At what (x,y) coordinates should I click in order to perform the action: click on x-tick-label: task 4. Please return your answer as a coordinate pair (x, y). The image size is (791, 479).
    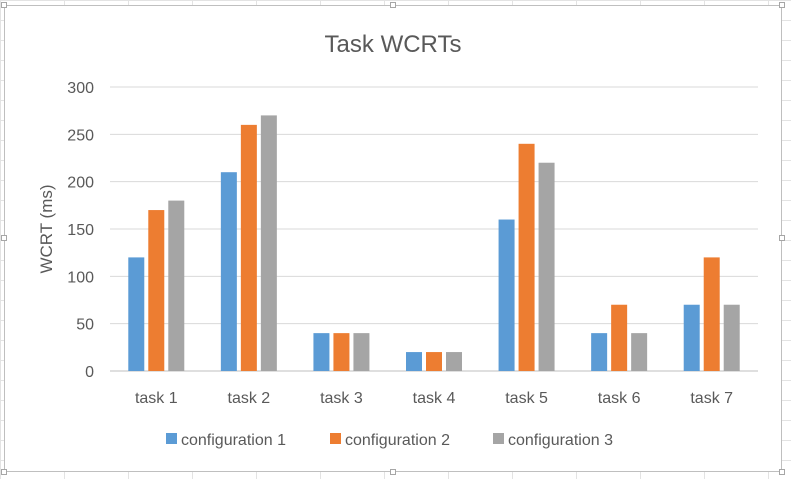
    Looking at the image, I should click on (434, 398).